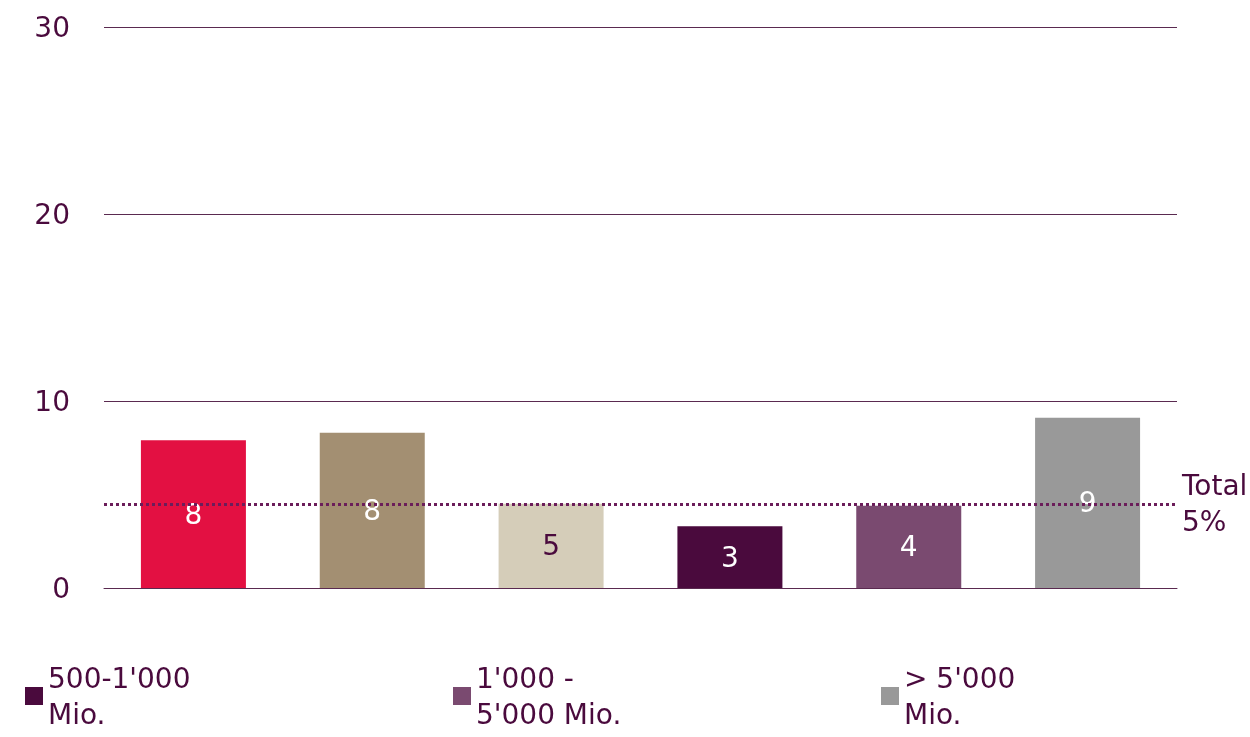 The height and width of the screenshot is (737, 1250). Describe the element at coordinates (964, 696) in the screenshot. I see `legend-label: > 5'000 Mio.` at that location.